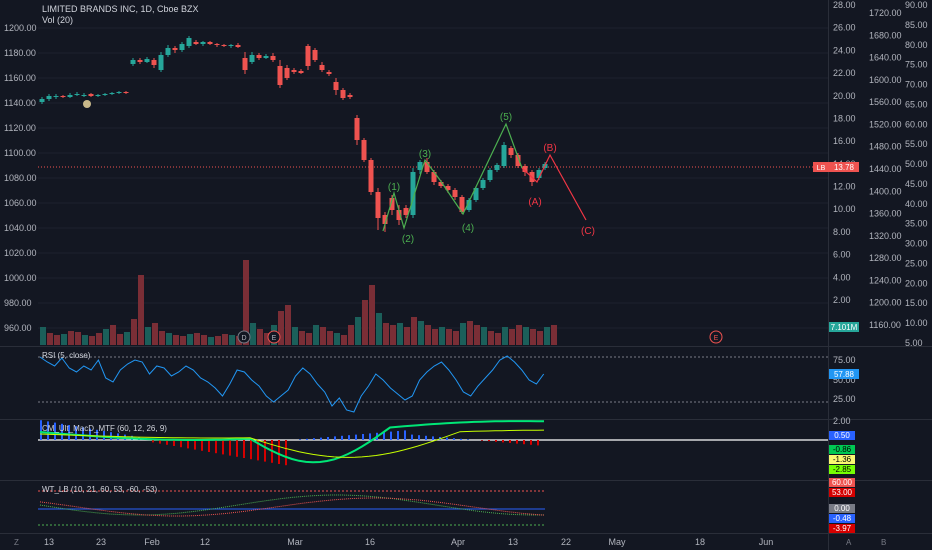 Image resolution: width=932 pixels, height=550 pixels. I want to click on dividend-marker, so click(87, 104).